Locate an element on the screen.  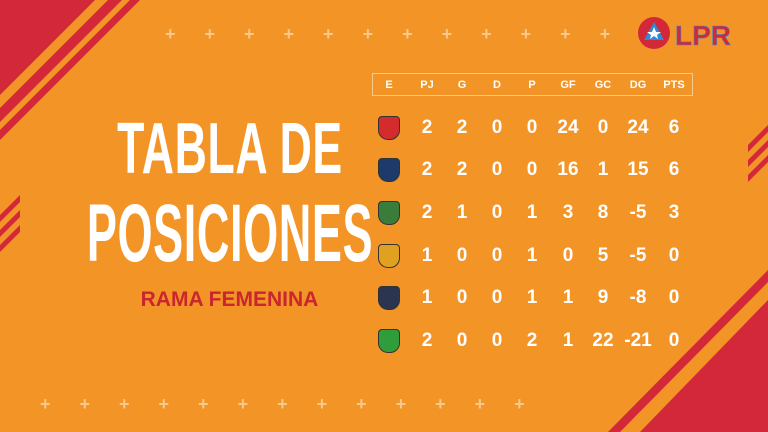
cell-dg: 15 is located at coordinates (638, 169).